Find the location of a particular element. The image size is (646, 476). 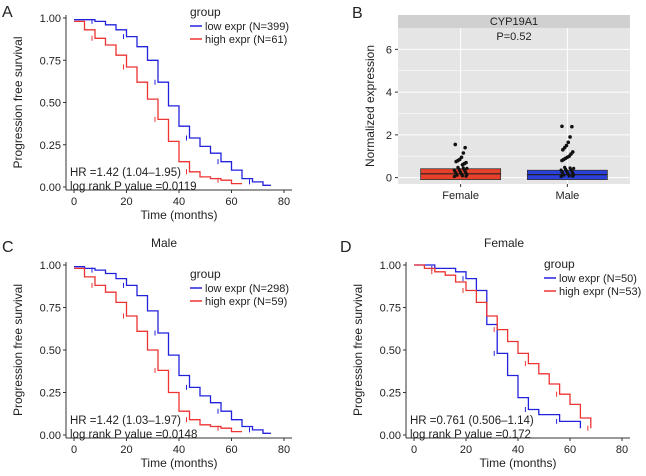

x-tick-label-male: Male is located at coordinates (567, 196).